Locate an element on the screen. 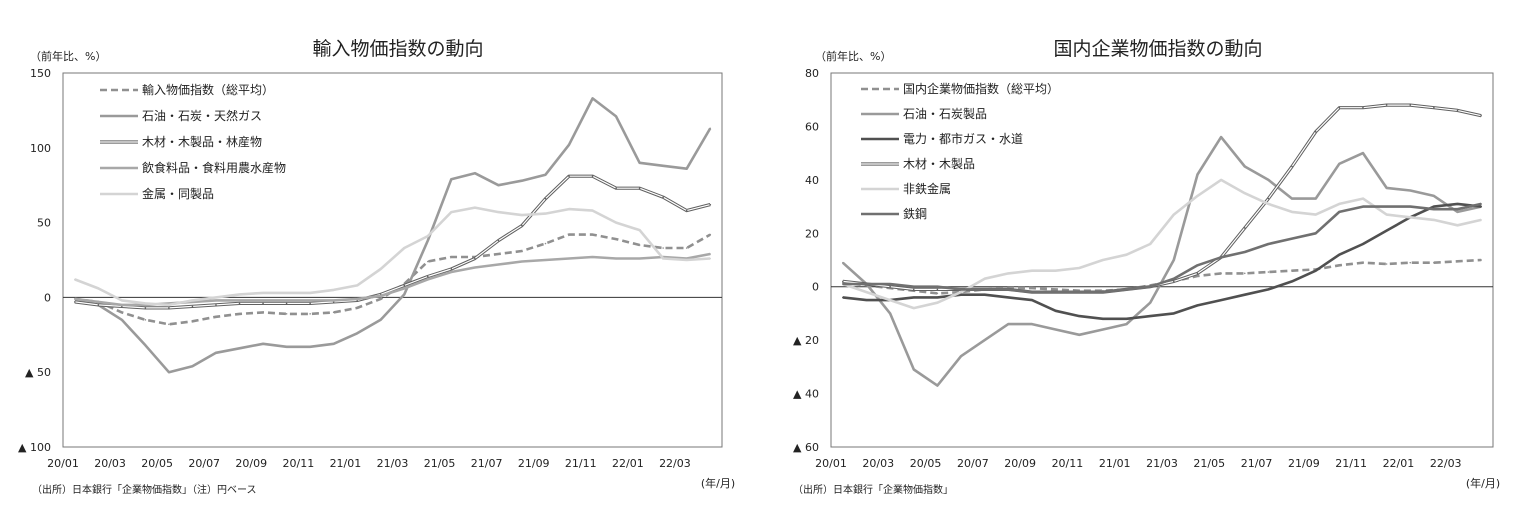  x-tick-label: 21/07 is located at coordinates (1257, 463).